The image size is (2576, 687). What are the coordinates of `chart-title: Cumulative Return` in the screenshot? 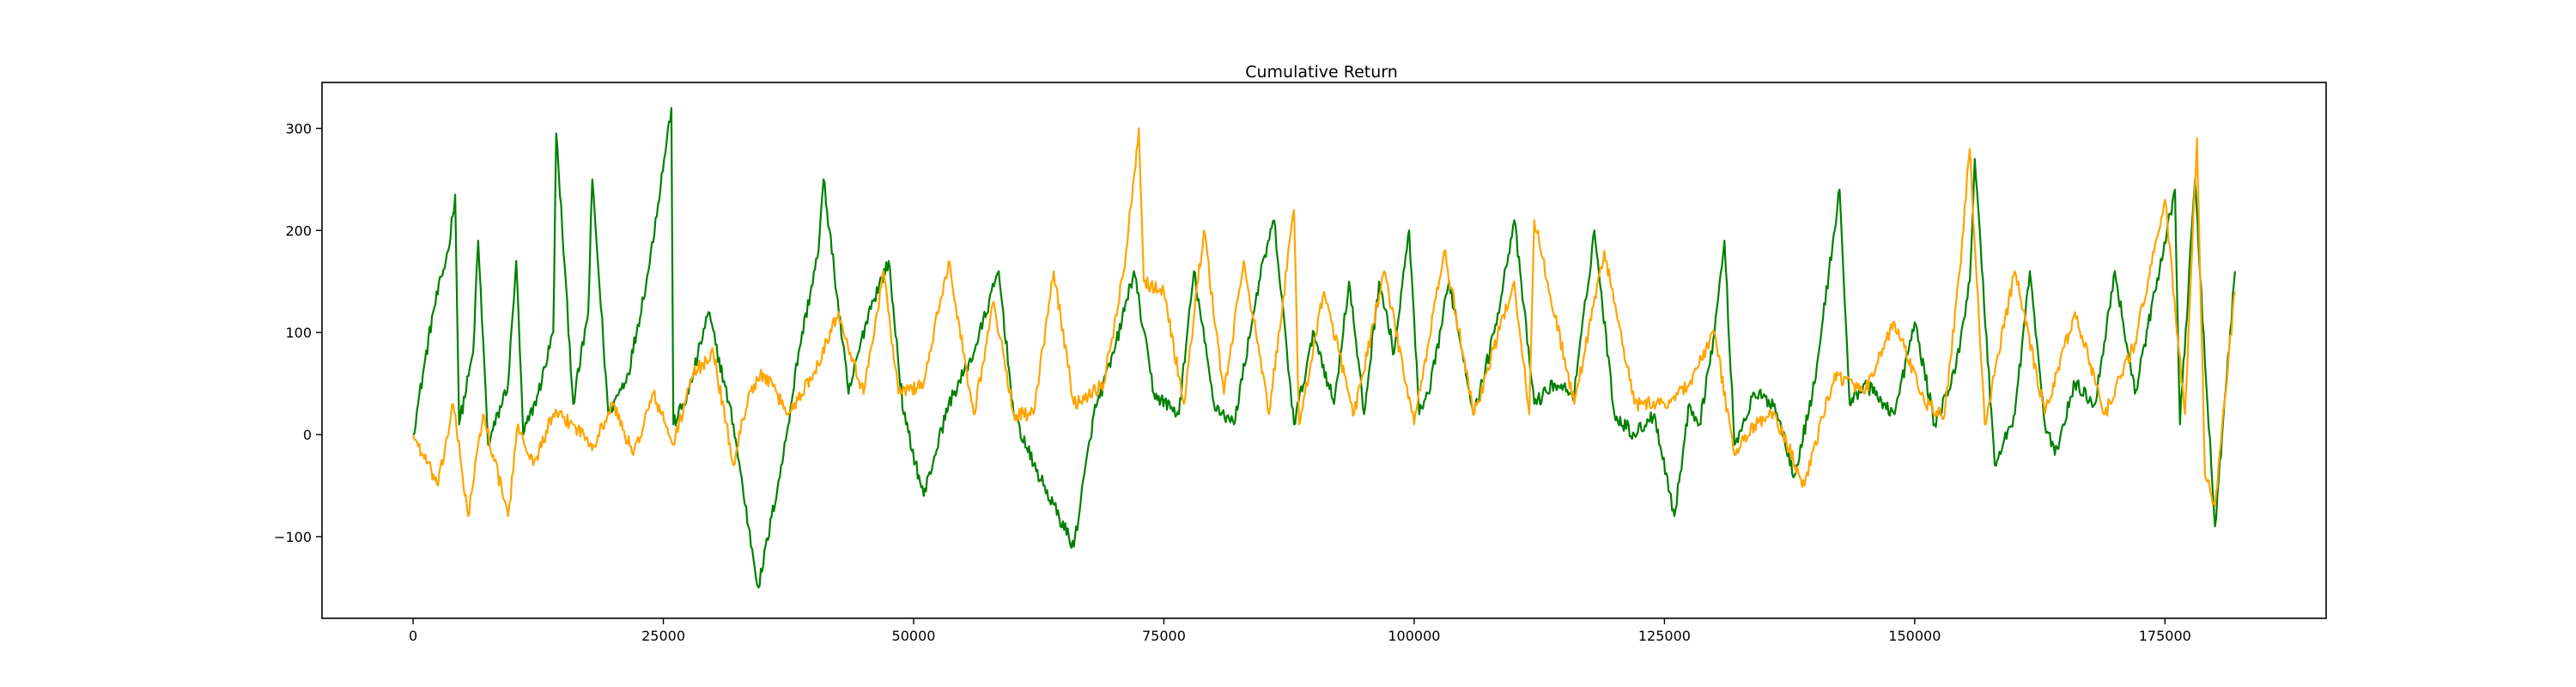 It's located at (1321, 72).